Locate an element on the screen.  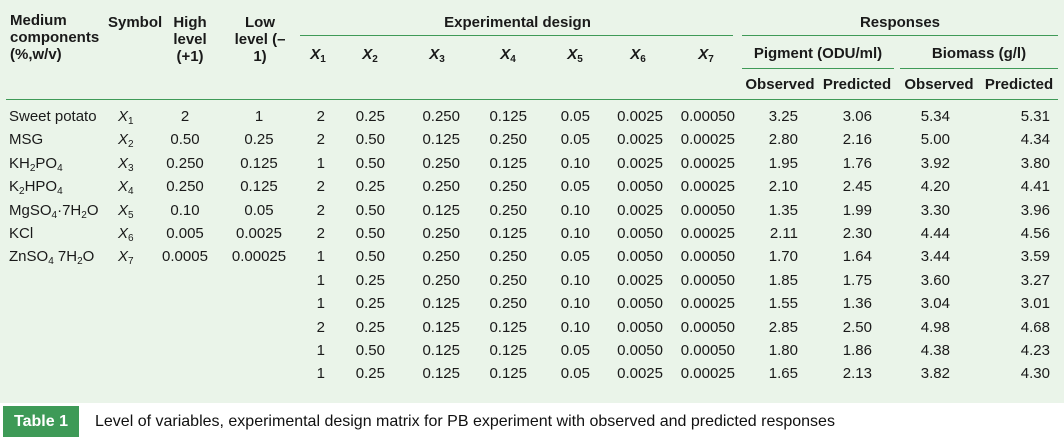
cell-biomass-observed: 3.82 is located at coordinates (935, 374).